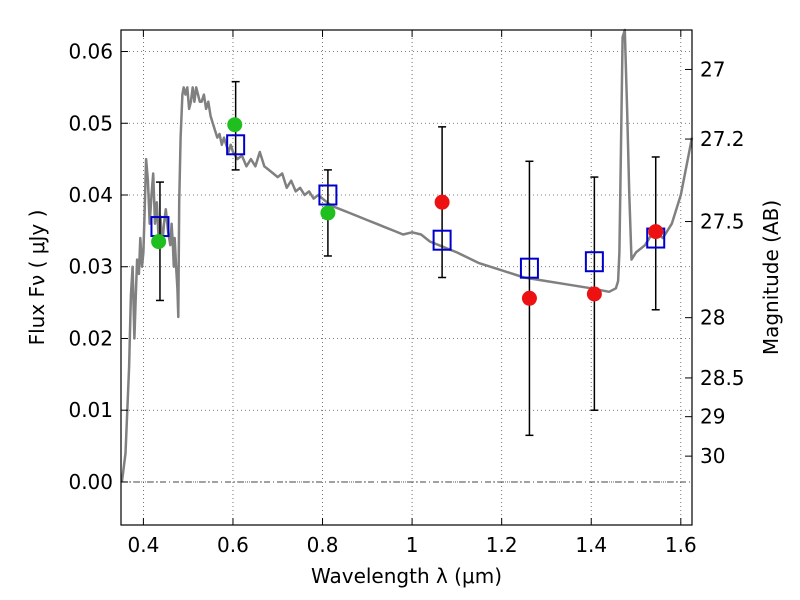 The height and width of the screenshot is (600, 800). What do you see at coordinates (90, 52) in the screenshot?
I see `y-tick-label: 0.06` at bounding box center [90, 52].